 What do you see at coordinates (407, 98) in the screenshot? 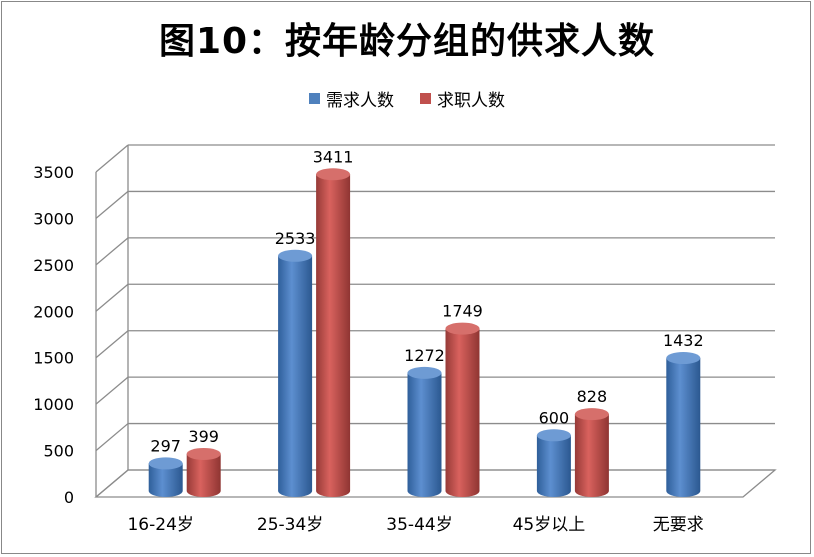
I see `legend: 需求人数 求职人数` at bounding box center [407, 98].